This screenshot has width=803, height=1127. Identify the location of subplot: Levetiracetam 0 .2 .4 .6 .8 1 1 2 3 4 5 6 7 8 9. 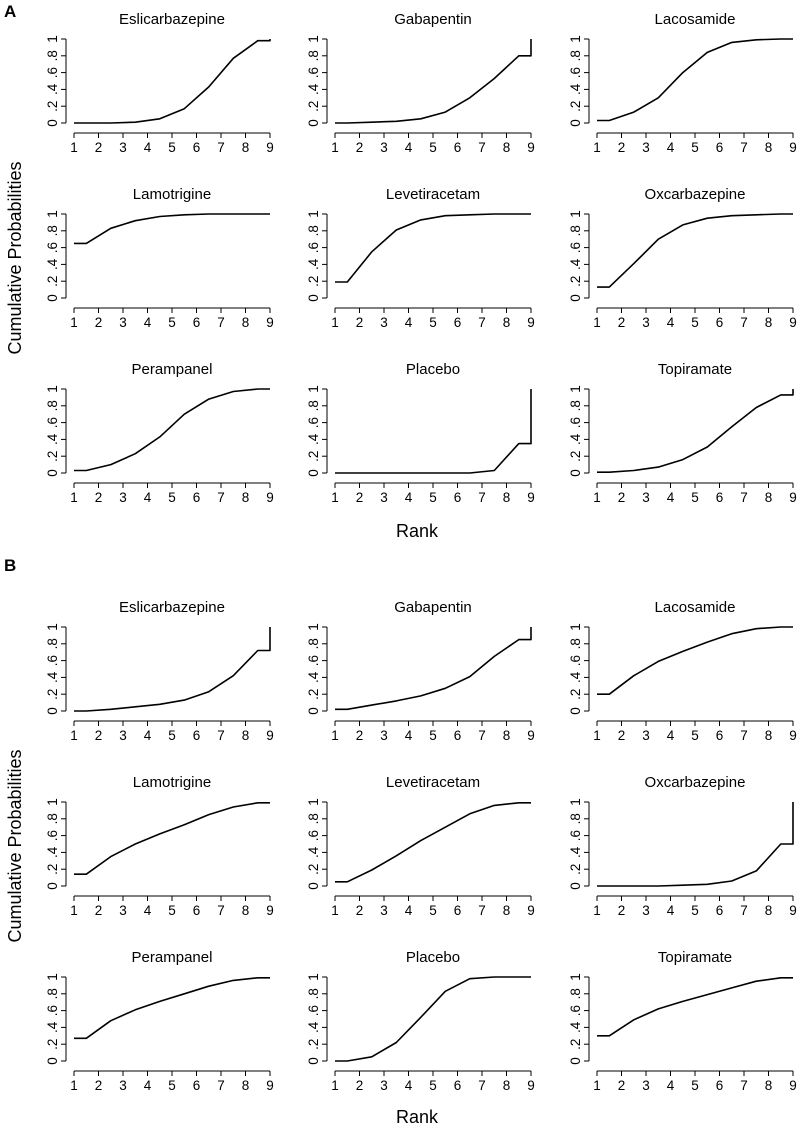
(420, 846).